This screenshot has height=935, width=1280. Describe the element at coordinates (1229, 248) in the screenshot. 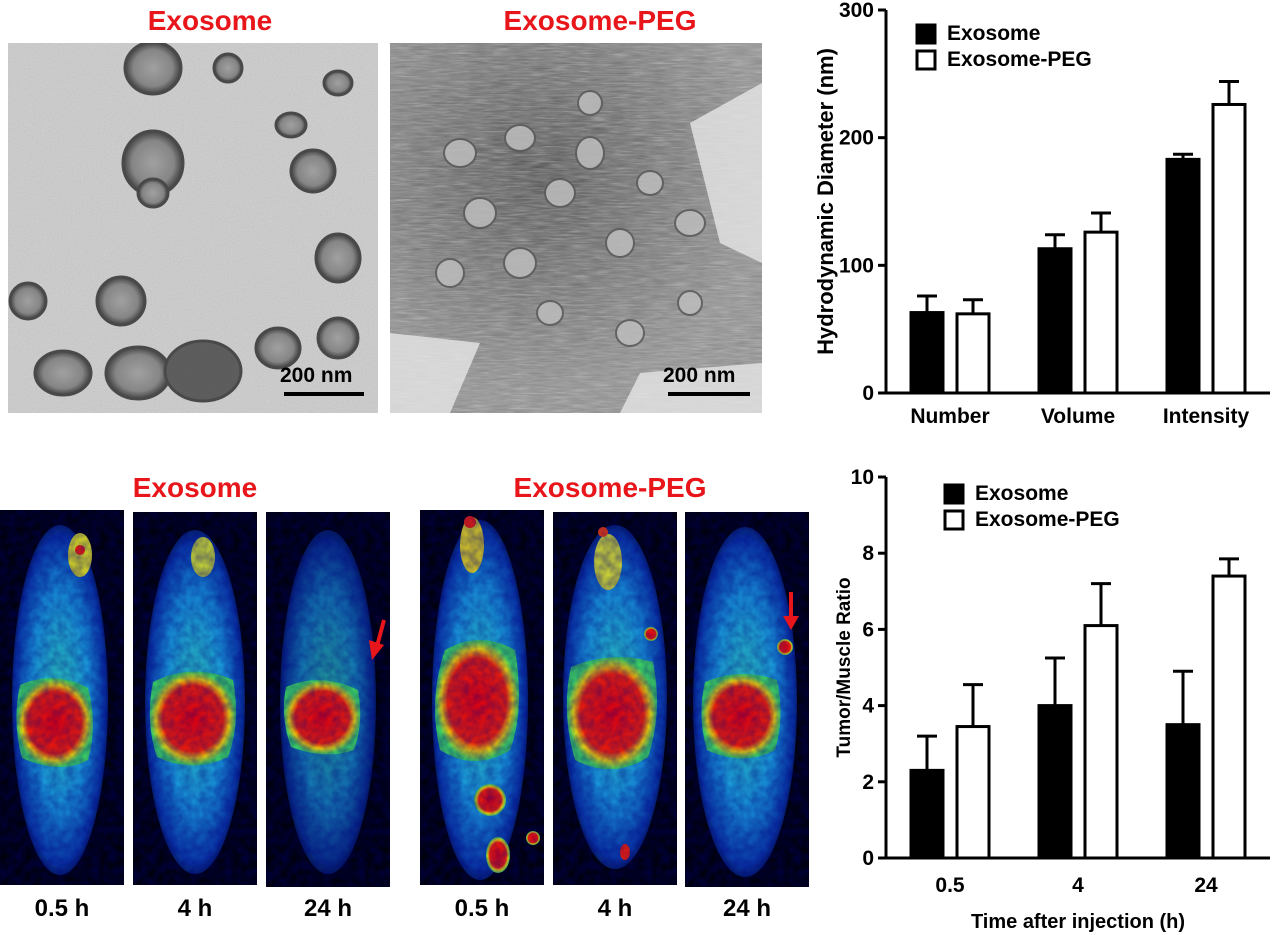

I see `bar-exosome-peg-intensity` at that location.